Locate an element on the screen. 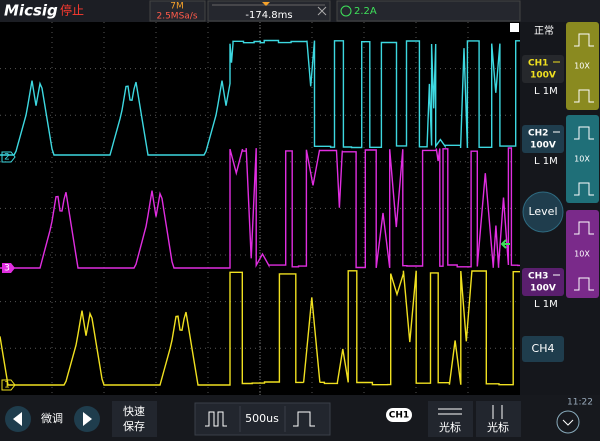 This screenshot has width=600, height=441. trigger-delay: -174.8ms is located at coordinates (268, 15).